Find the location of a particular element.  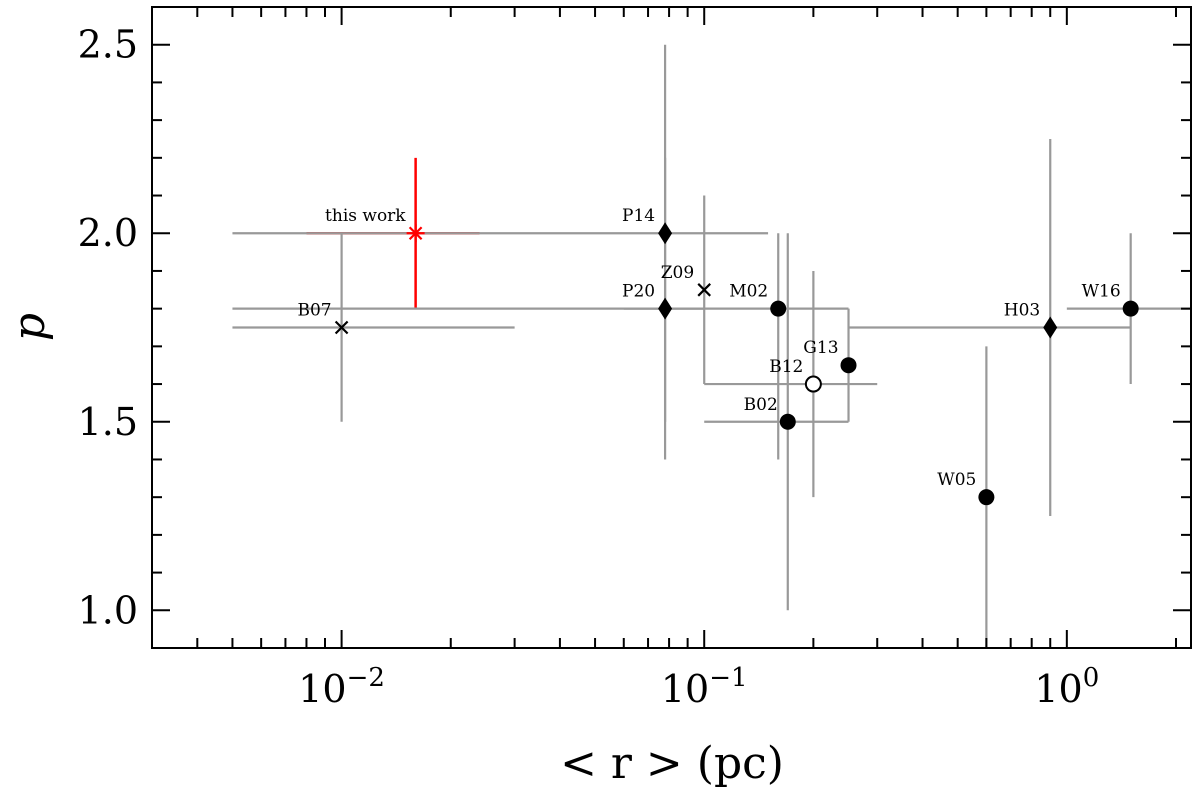

y-tick-label: 1.0 is located at coordinates (108, 610).